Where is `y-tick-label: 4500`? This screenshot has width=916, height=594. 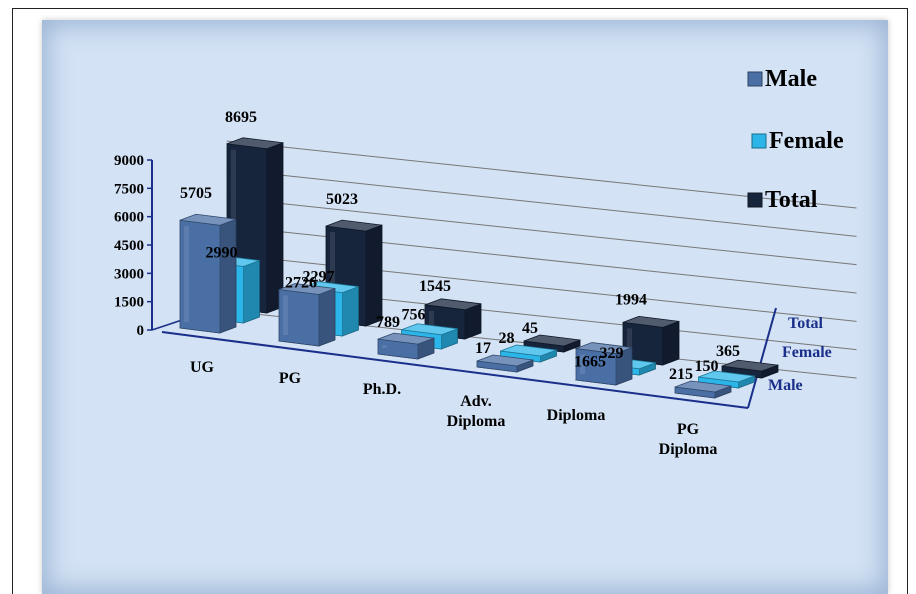
y-tick-label: 4500 is located at coordinates (129, 246).